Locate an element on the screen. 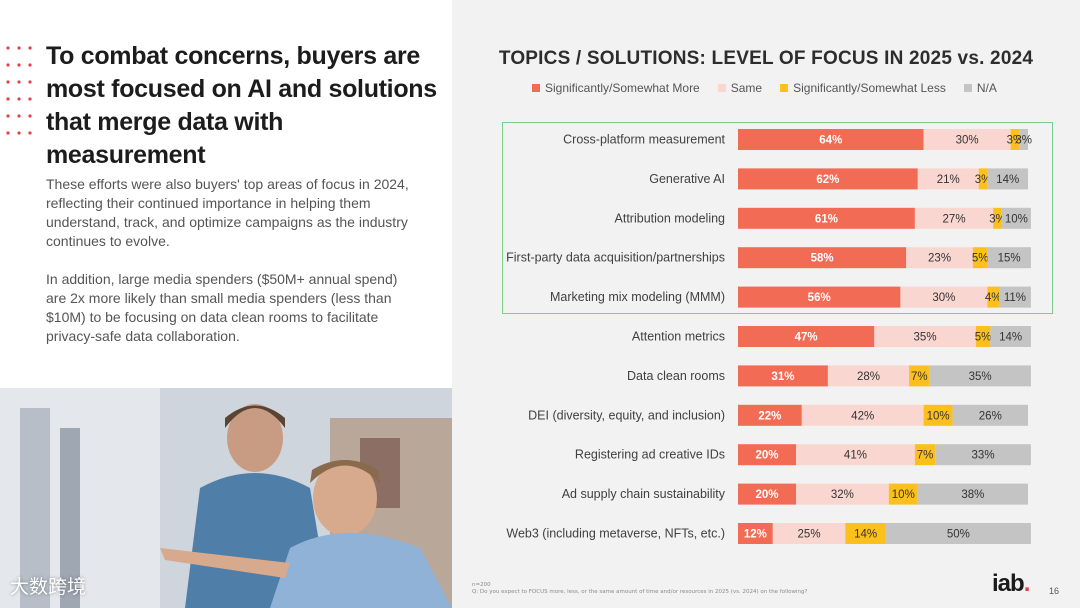 The width and height of the screenshot is (1080, 608). bar-row: Attention metrics 47% 35% 5% 14% is located at coordinates (831, 336).